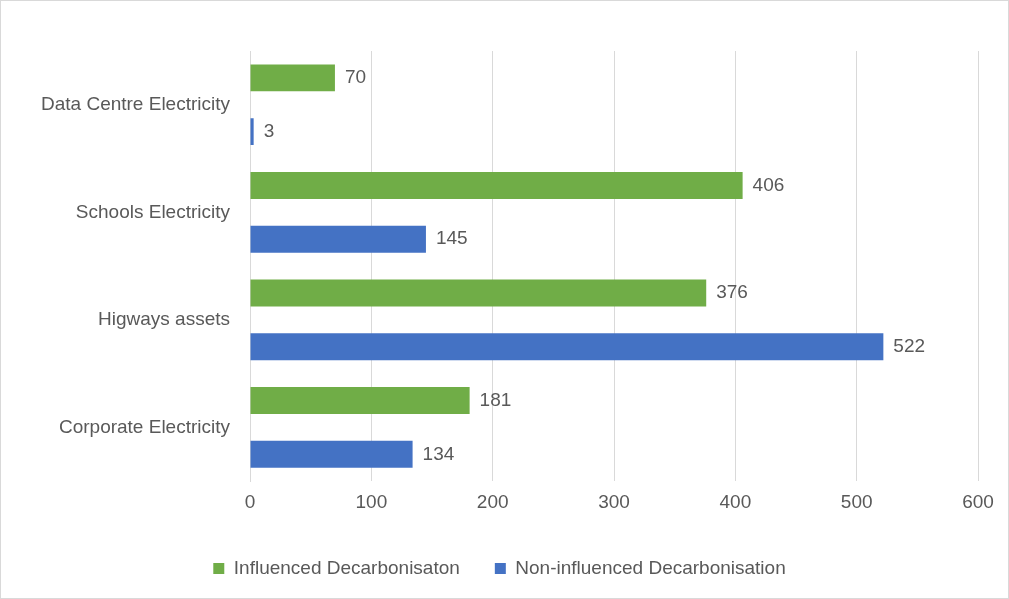 The width and height of the screenshot is (1009, 599). I want to click on legend-label: Influenced Decarbonisaton, so click(346, 567).